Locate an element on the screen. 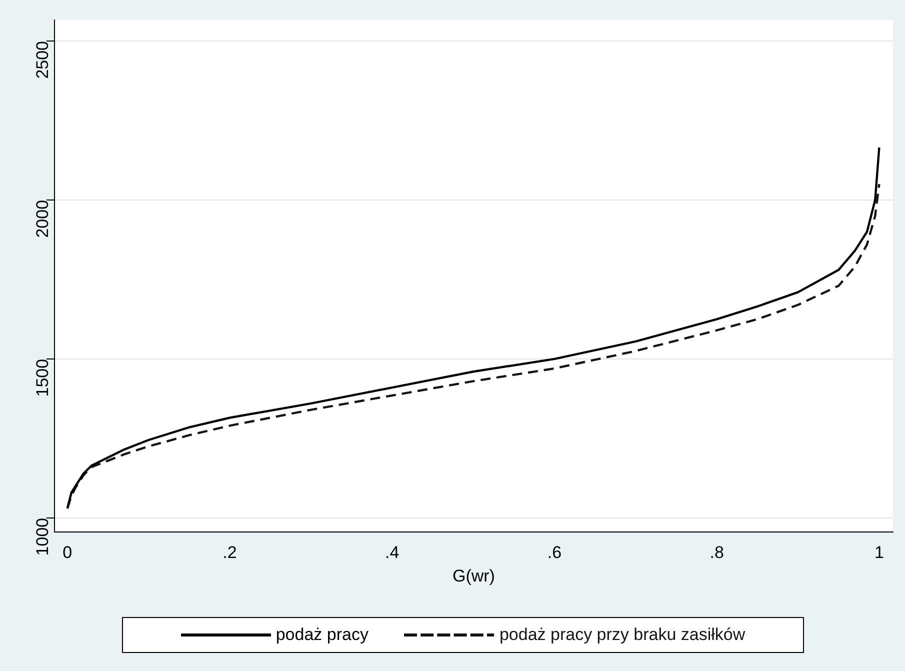 The height and width of the screenshot is (671, 905). y-tick-label: 2000 is located at coordinates (42, 219).